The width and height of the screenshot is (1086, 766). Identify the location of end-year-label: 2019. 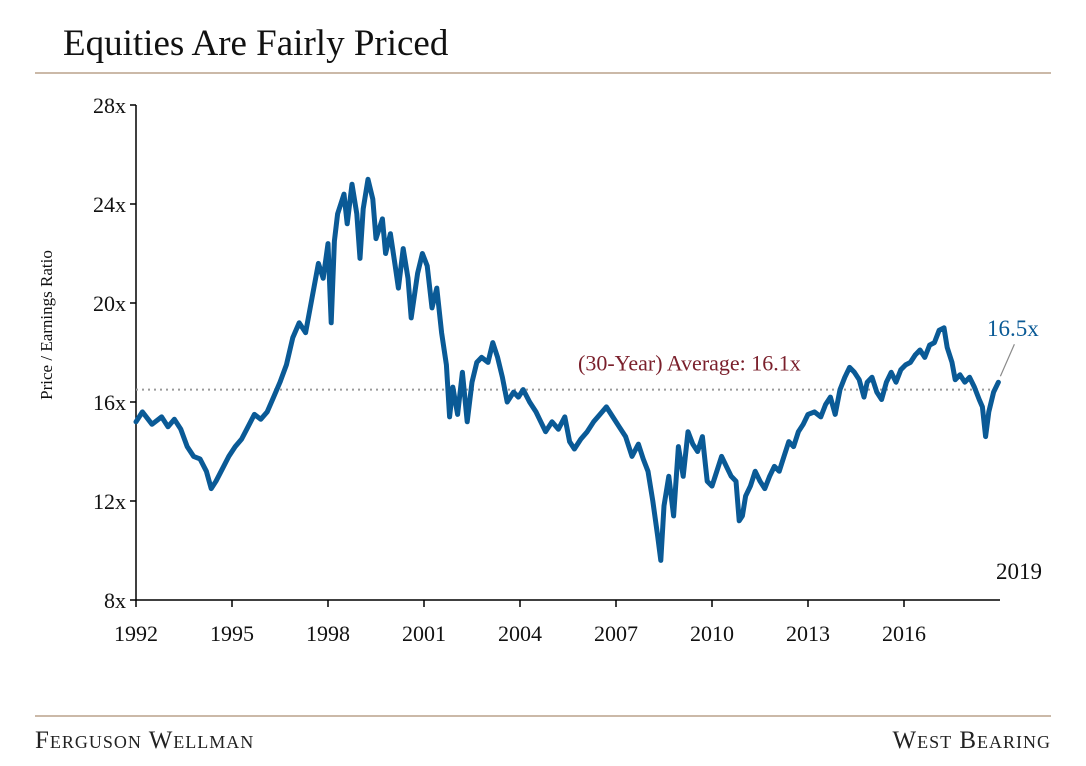
(1019, 571).